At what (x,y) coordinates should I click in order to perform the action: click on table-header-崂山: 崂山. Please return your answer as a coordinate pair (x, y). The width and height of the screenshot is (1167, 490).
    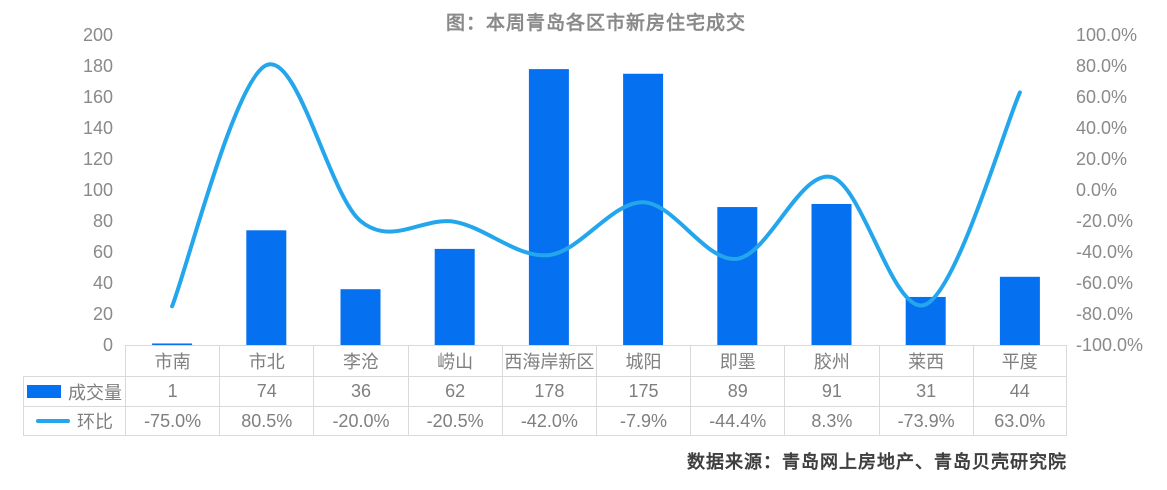
    Looking at the image, I should click on (454, 360).